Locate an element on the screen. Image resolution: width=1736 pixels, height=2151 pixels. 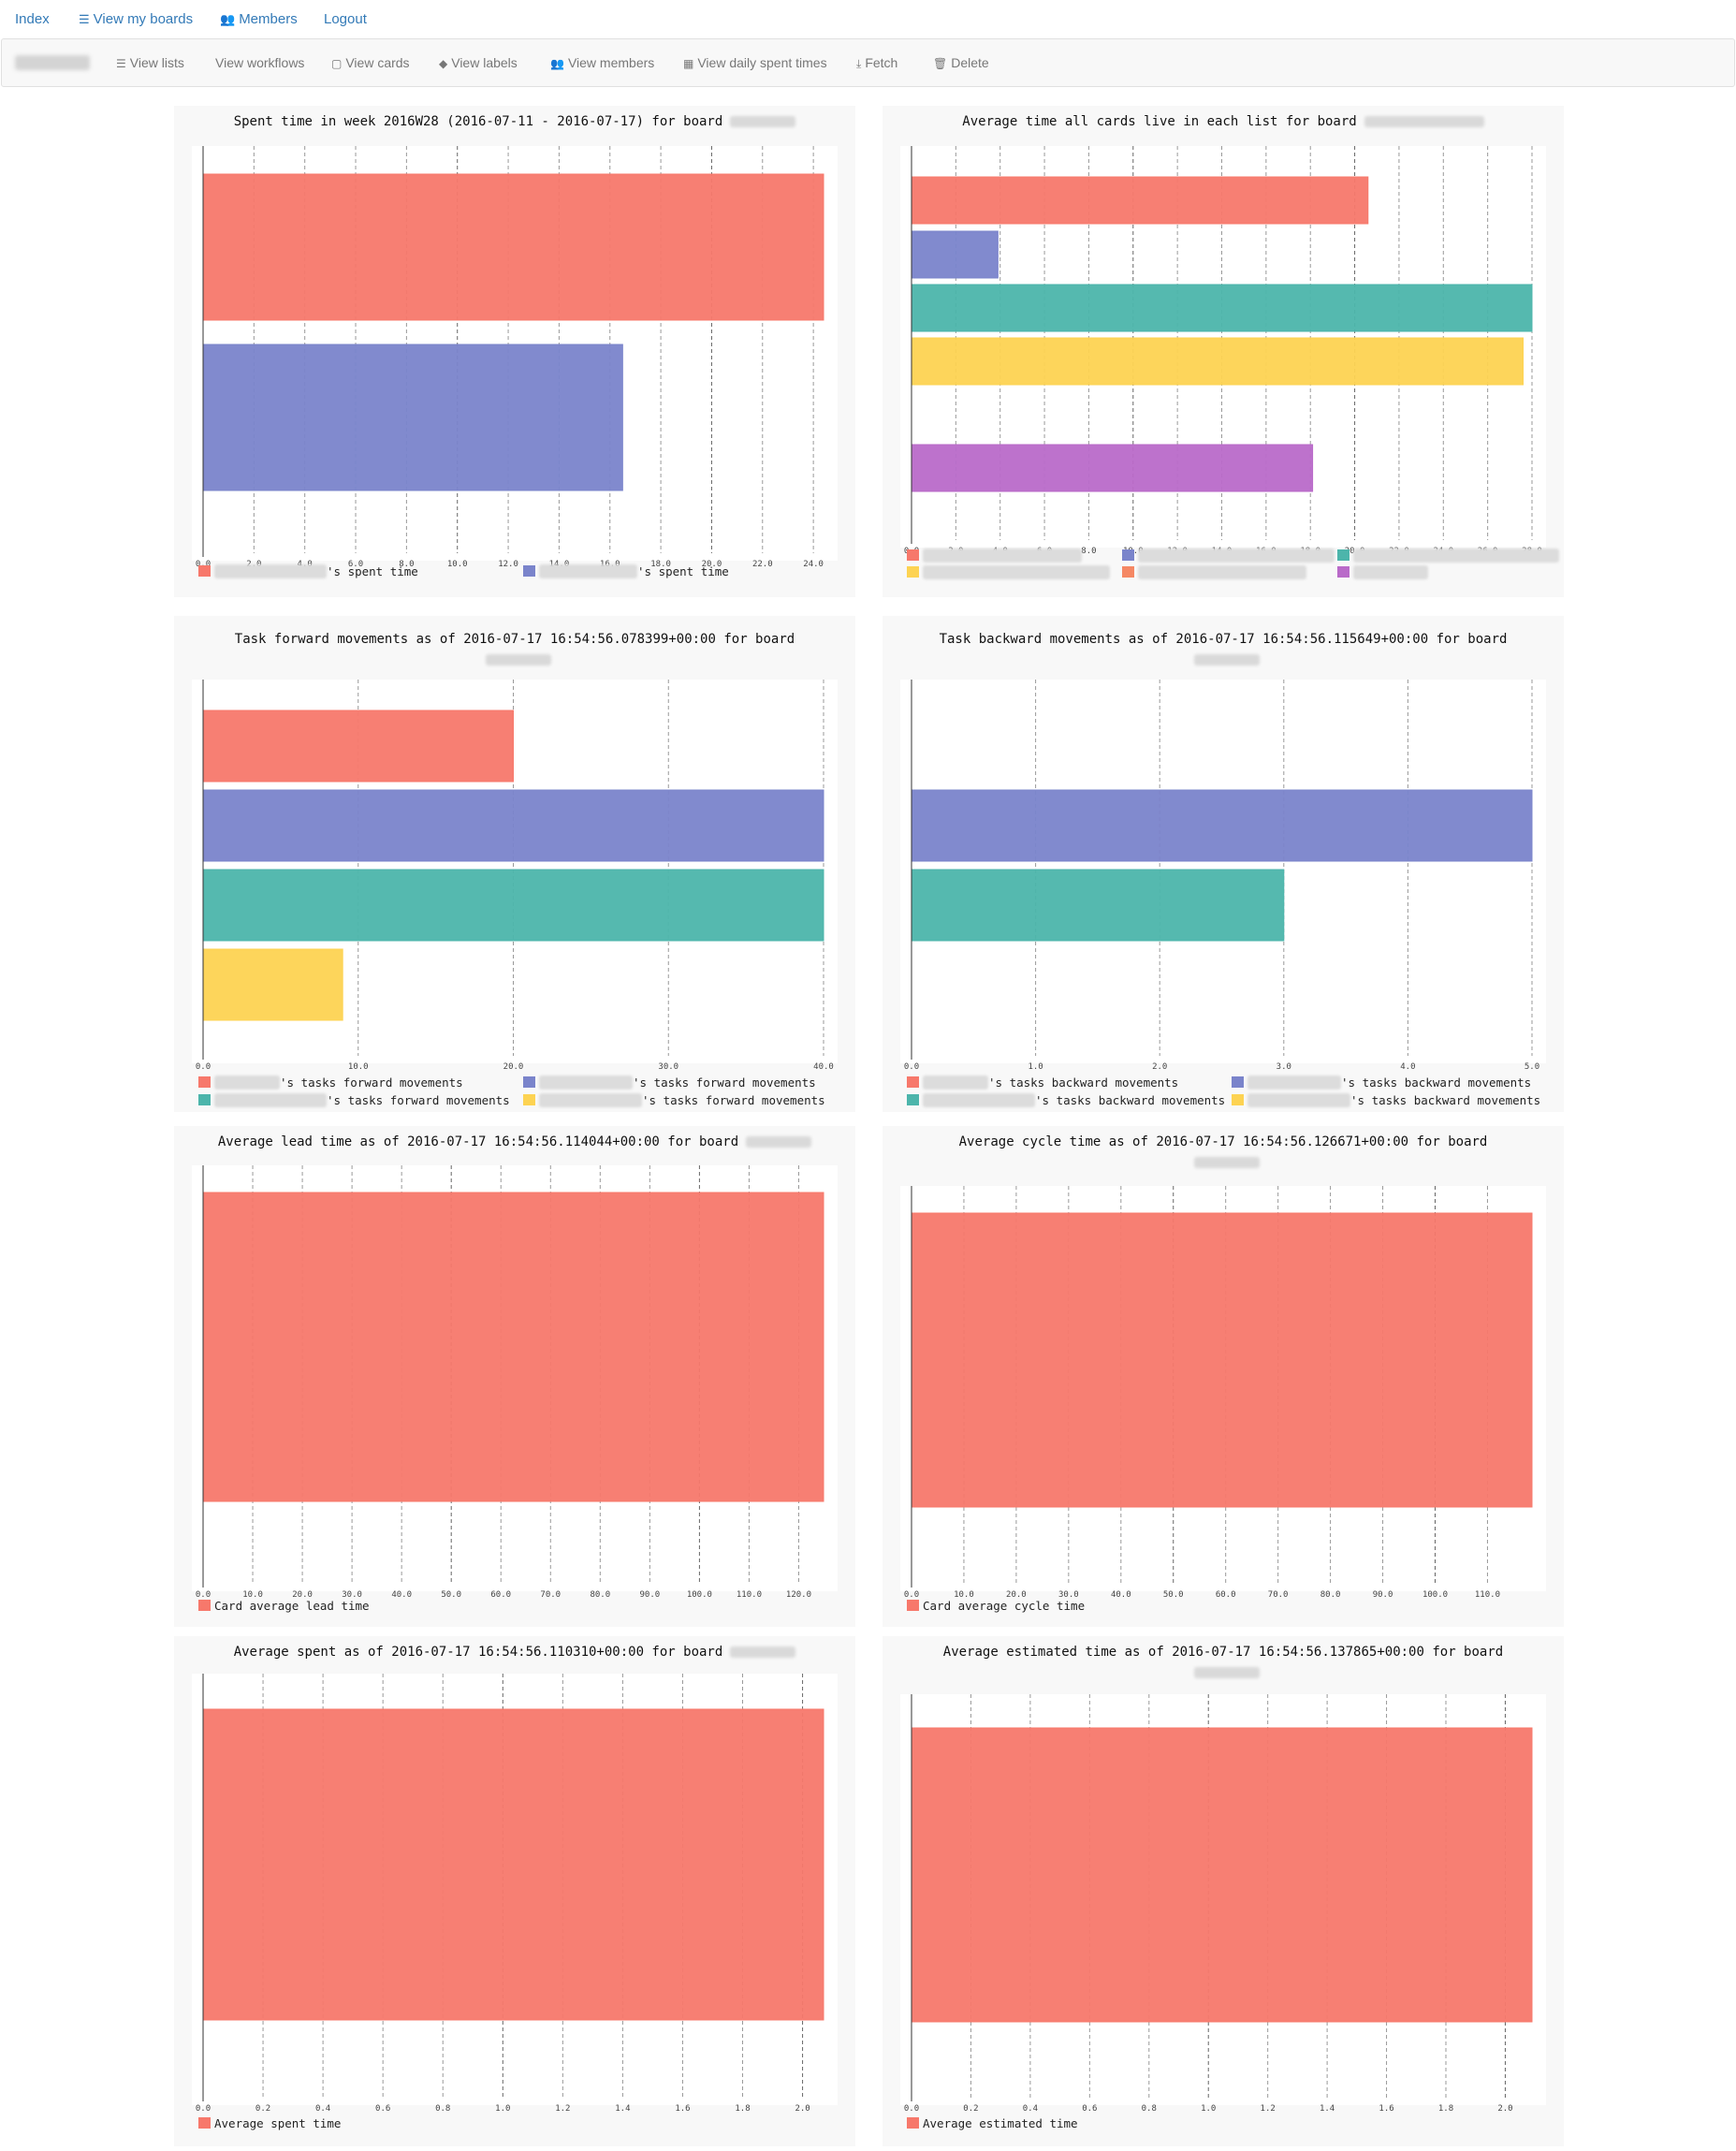
board-name-redacted is located at coordinates (779, 1142).